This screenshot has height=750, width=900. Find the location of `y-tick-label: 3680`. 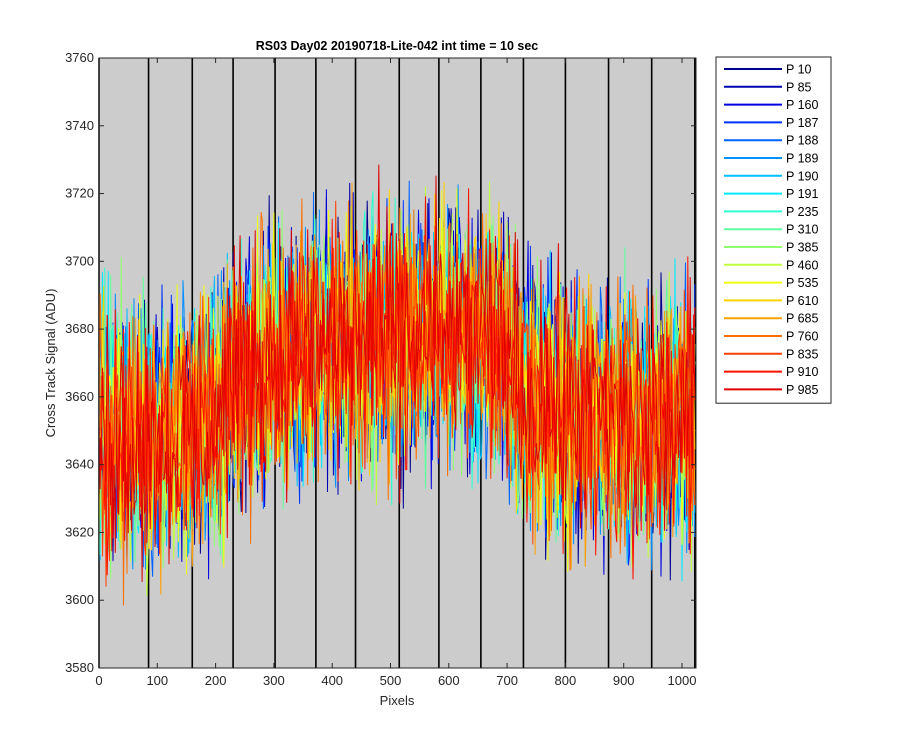

y-tick-label: 3680 is located at coordinates (79, 328).